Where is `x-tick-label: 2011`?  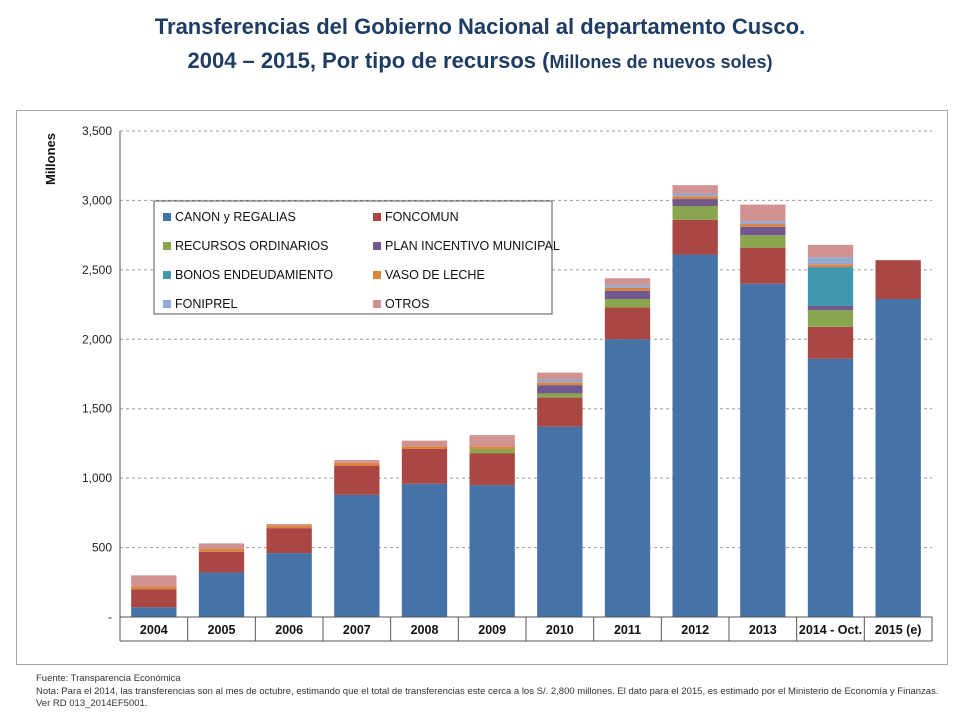
x-tick-label: 2011 is located at coordinates (627, 630).